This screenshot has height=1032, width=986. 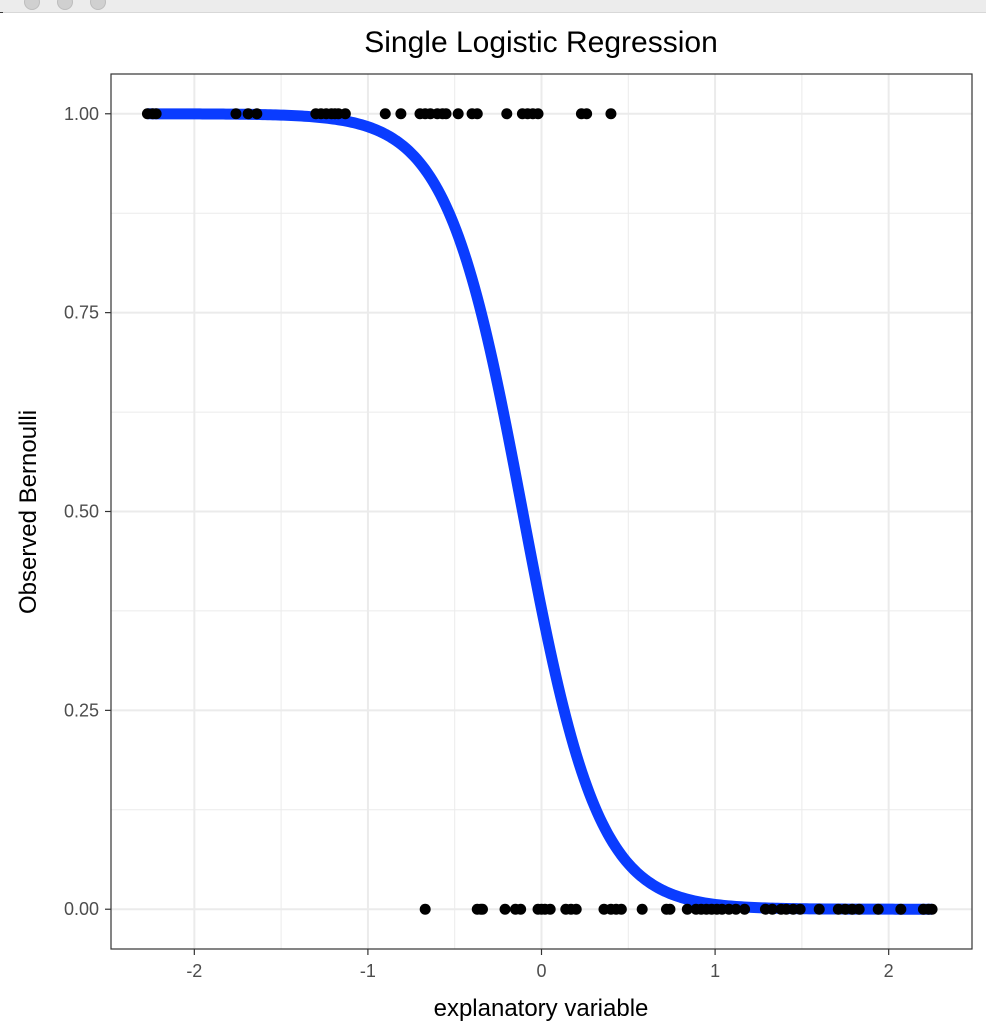 I want to click on y-tick-label: 0.25, so click(x=81, y=710).